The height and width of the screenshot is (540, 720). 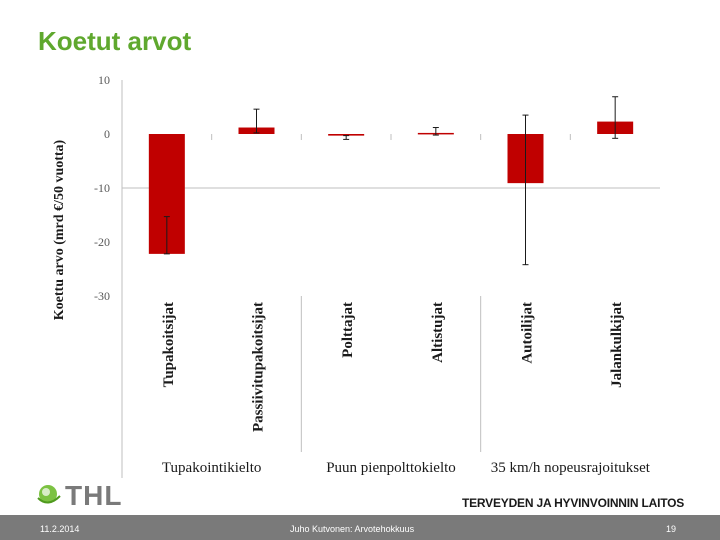 What do you see at coordinates (115, 41) in the screenshot?
I see `slide-title: Koetut arvot` at bounding box center [115, 41].